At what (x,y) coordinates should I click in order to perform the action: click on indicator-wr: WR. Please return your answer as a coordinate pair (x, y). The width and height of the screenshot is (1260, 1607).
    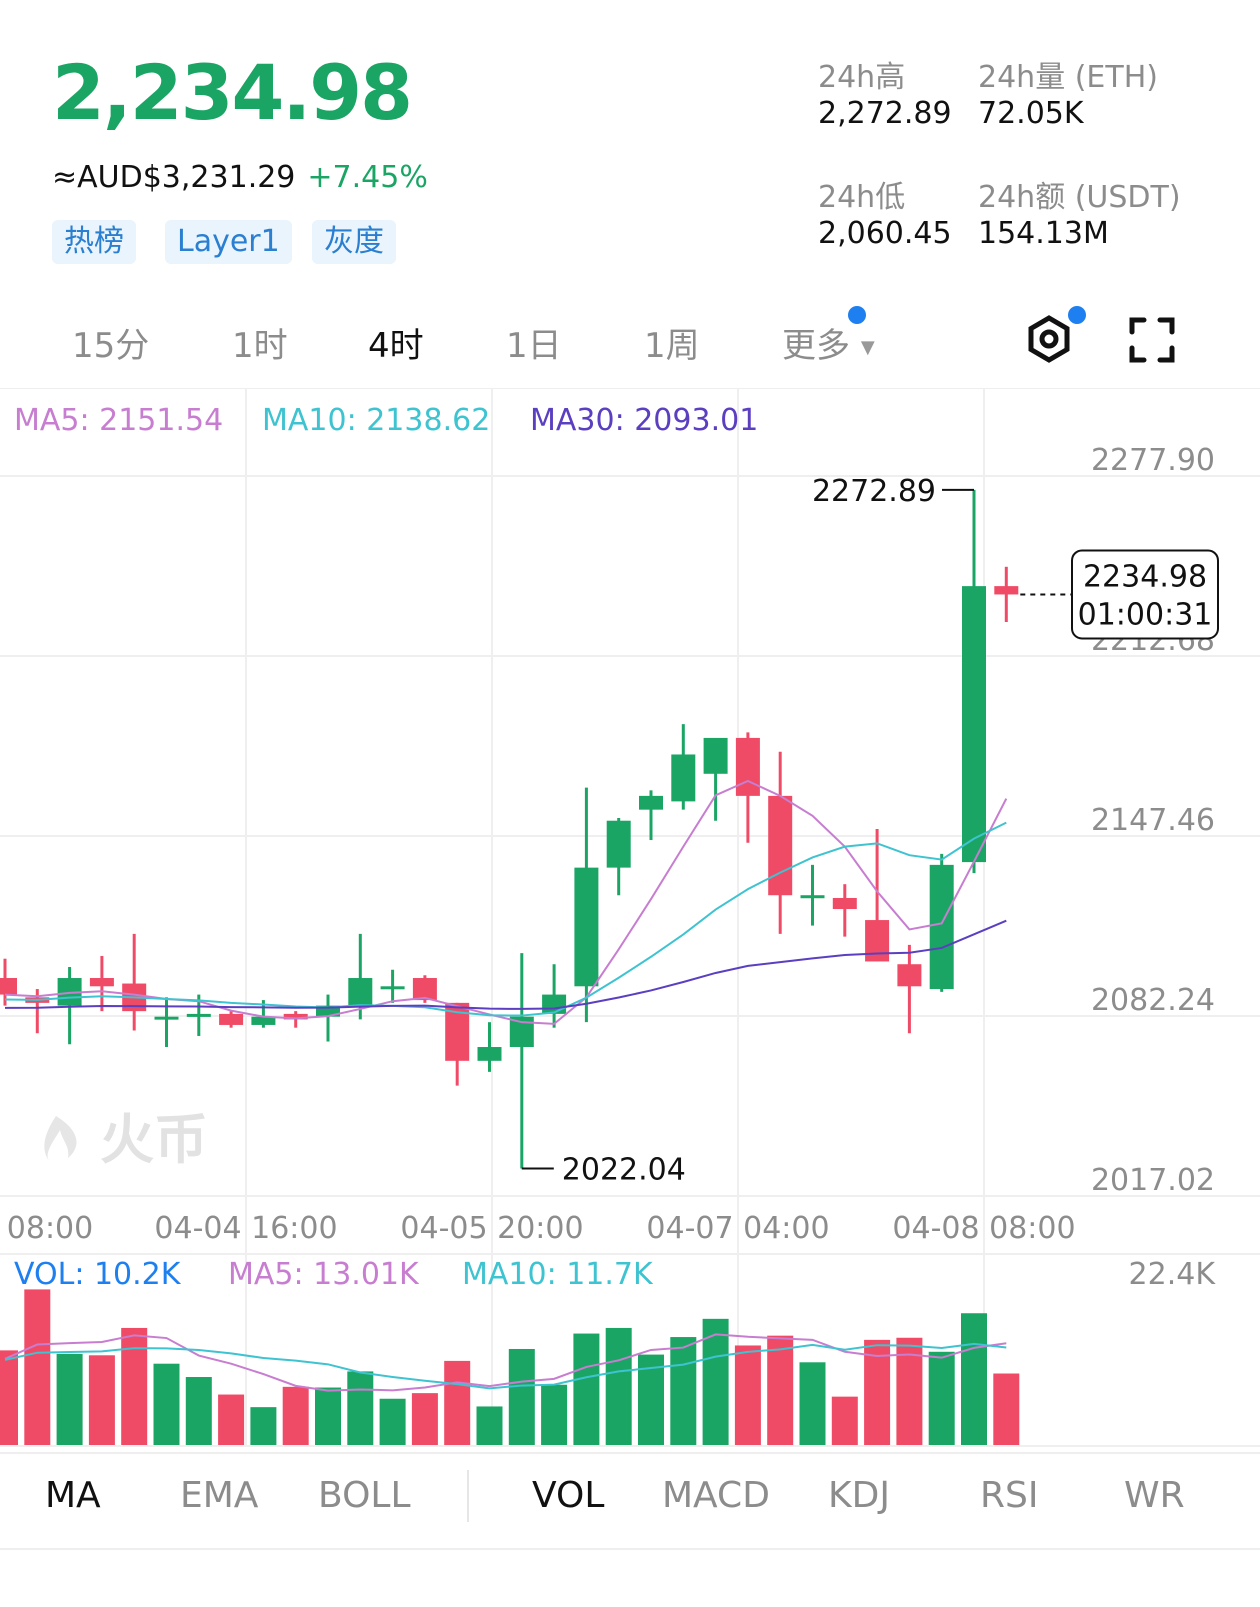
    Looking at the image, I should click on (1154, 1495).